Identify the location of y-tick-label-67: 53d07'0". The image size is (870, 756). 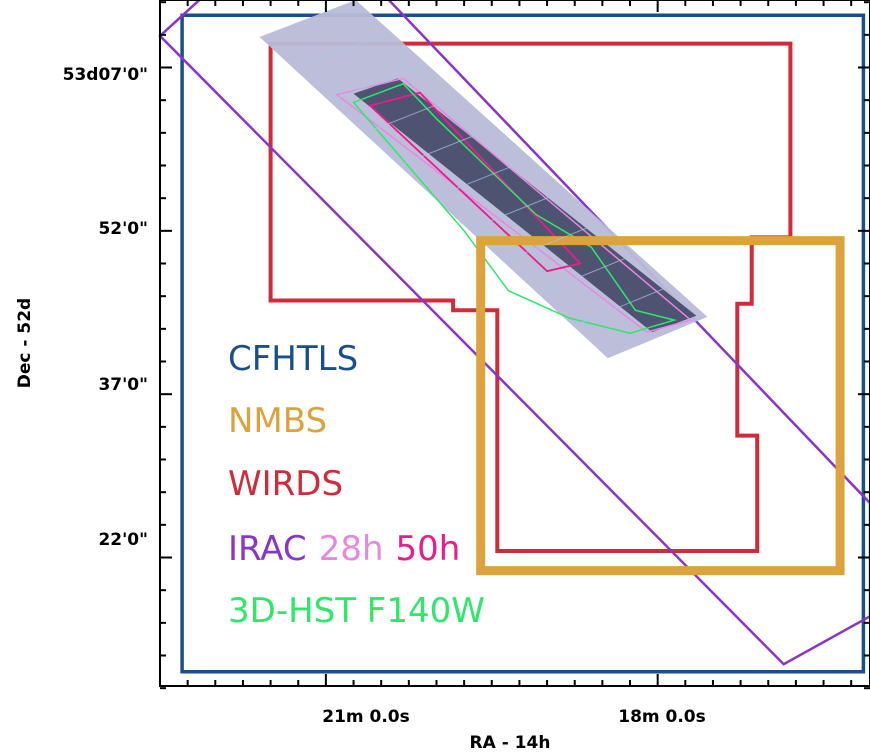
(105, 75).